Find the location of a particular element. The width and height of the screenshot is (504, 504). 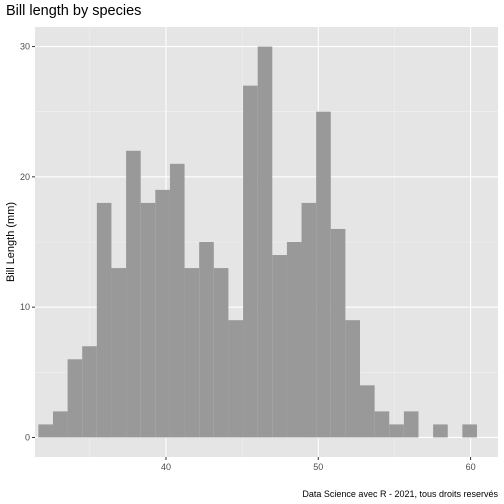

chart-title: Bill length by species is located at coordinates (73, 11).